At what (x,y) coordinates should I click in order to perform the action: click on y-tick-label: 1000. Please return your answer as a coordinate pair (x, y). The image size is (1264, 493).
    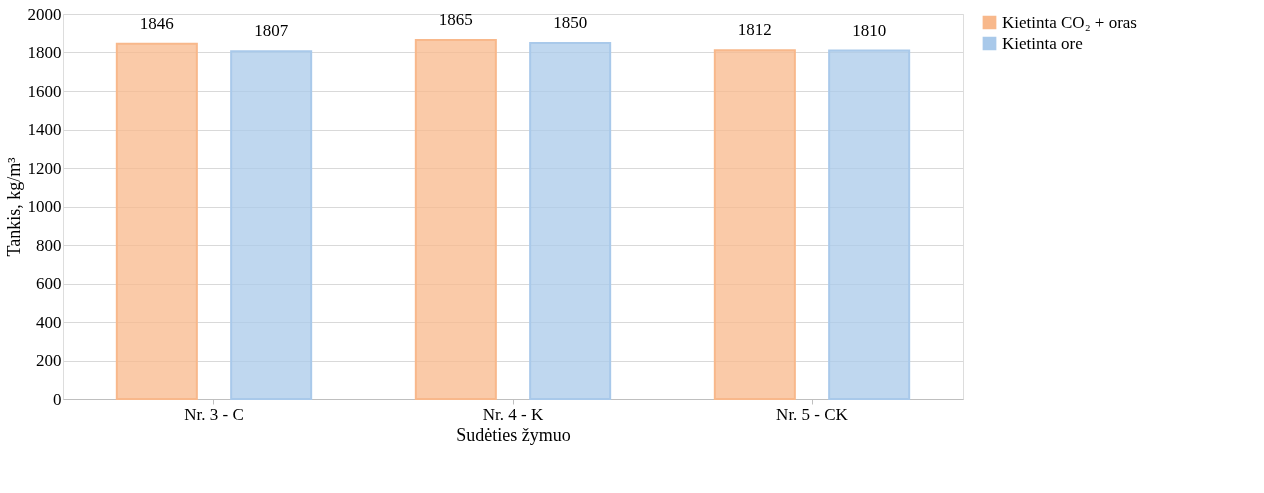
    Looking at the image, I should click on (44, 206).